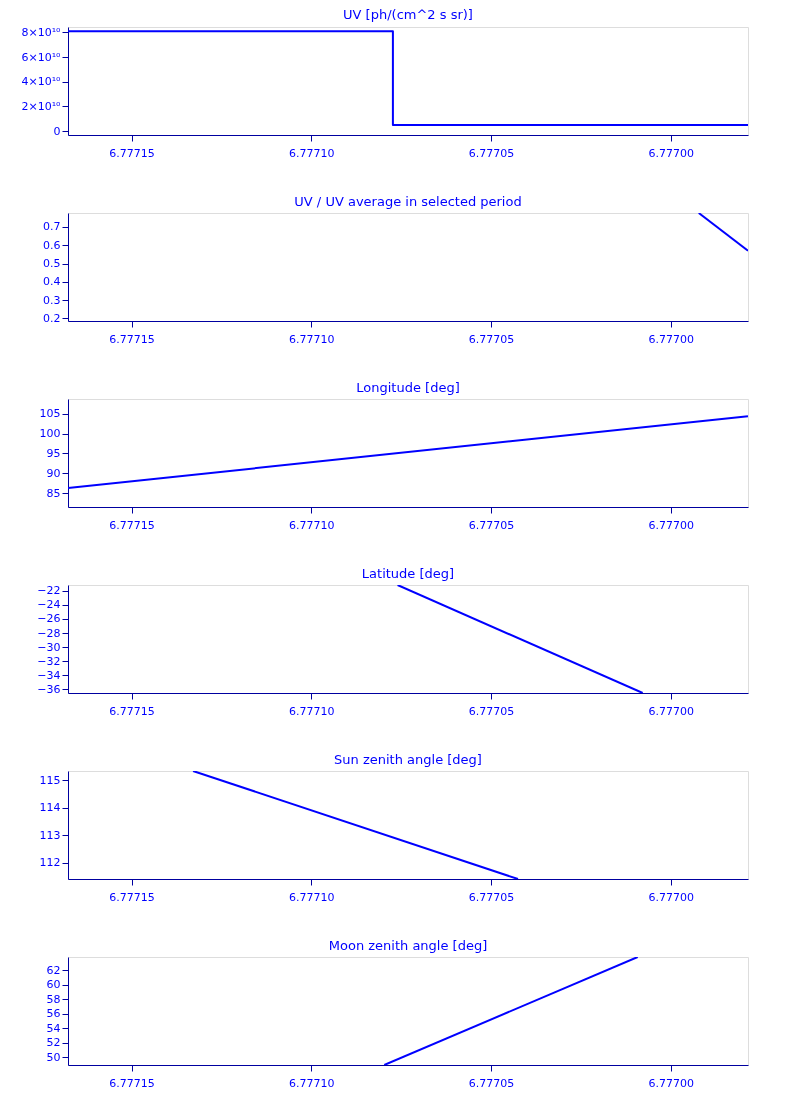 This screenshot has width=800, height=1100. What do you see at coordinates (52, 227) in the screenshot?
I see `y-tick-label: 0.7` at bounding box center [52, 227].